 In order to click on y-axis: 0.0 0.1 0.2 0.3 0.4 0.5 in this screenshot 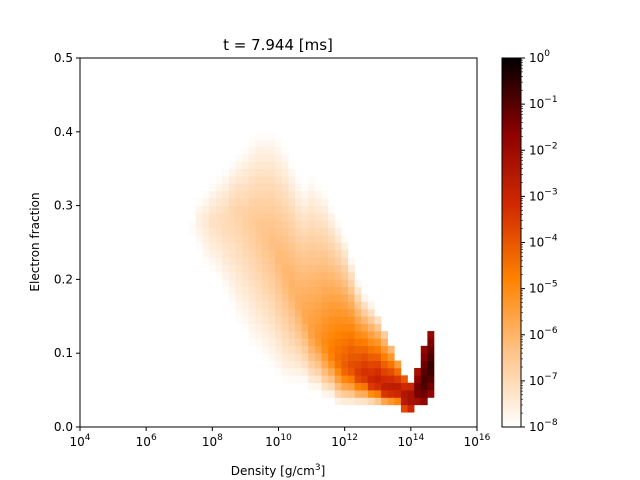, I will do `click(67, 242)`.